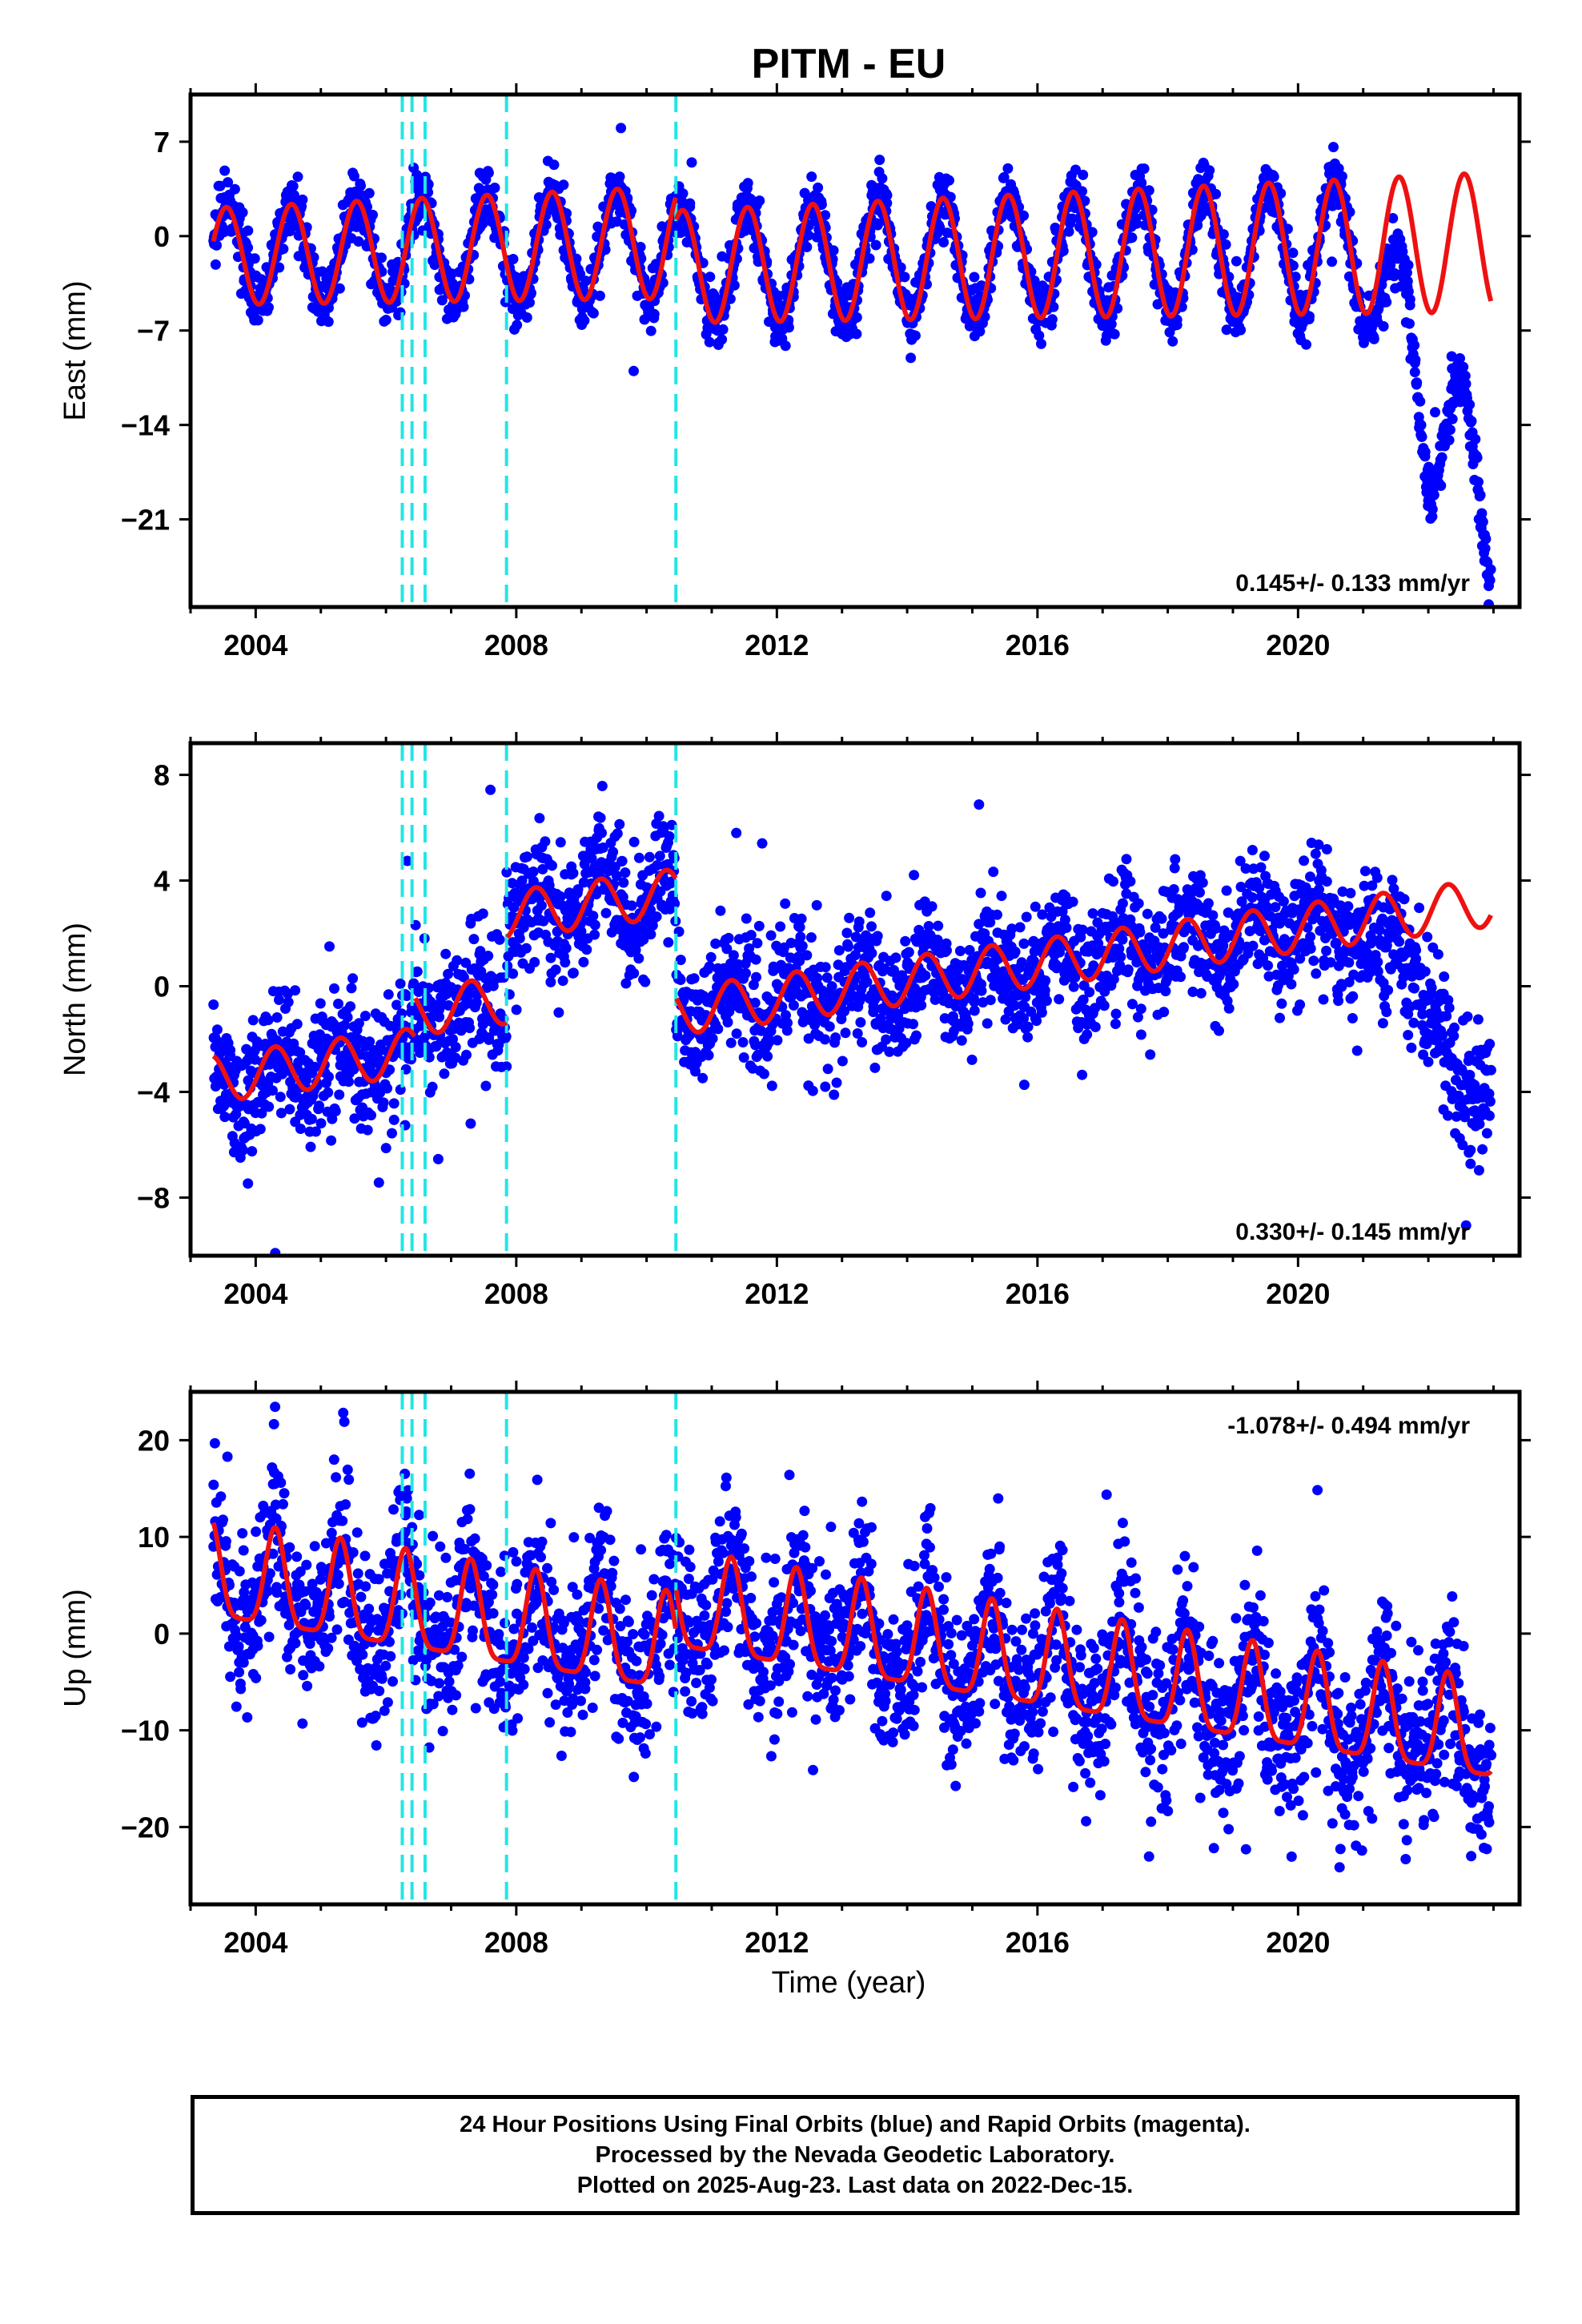 The image size is (1582, 2324). I want to click on figure-title: PITM - EU, so click(849, 64).